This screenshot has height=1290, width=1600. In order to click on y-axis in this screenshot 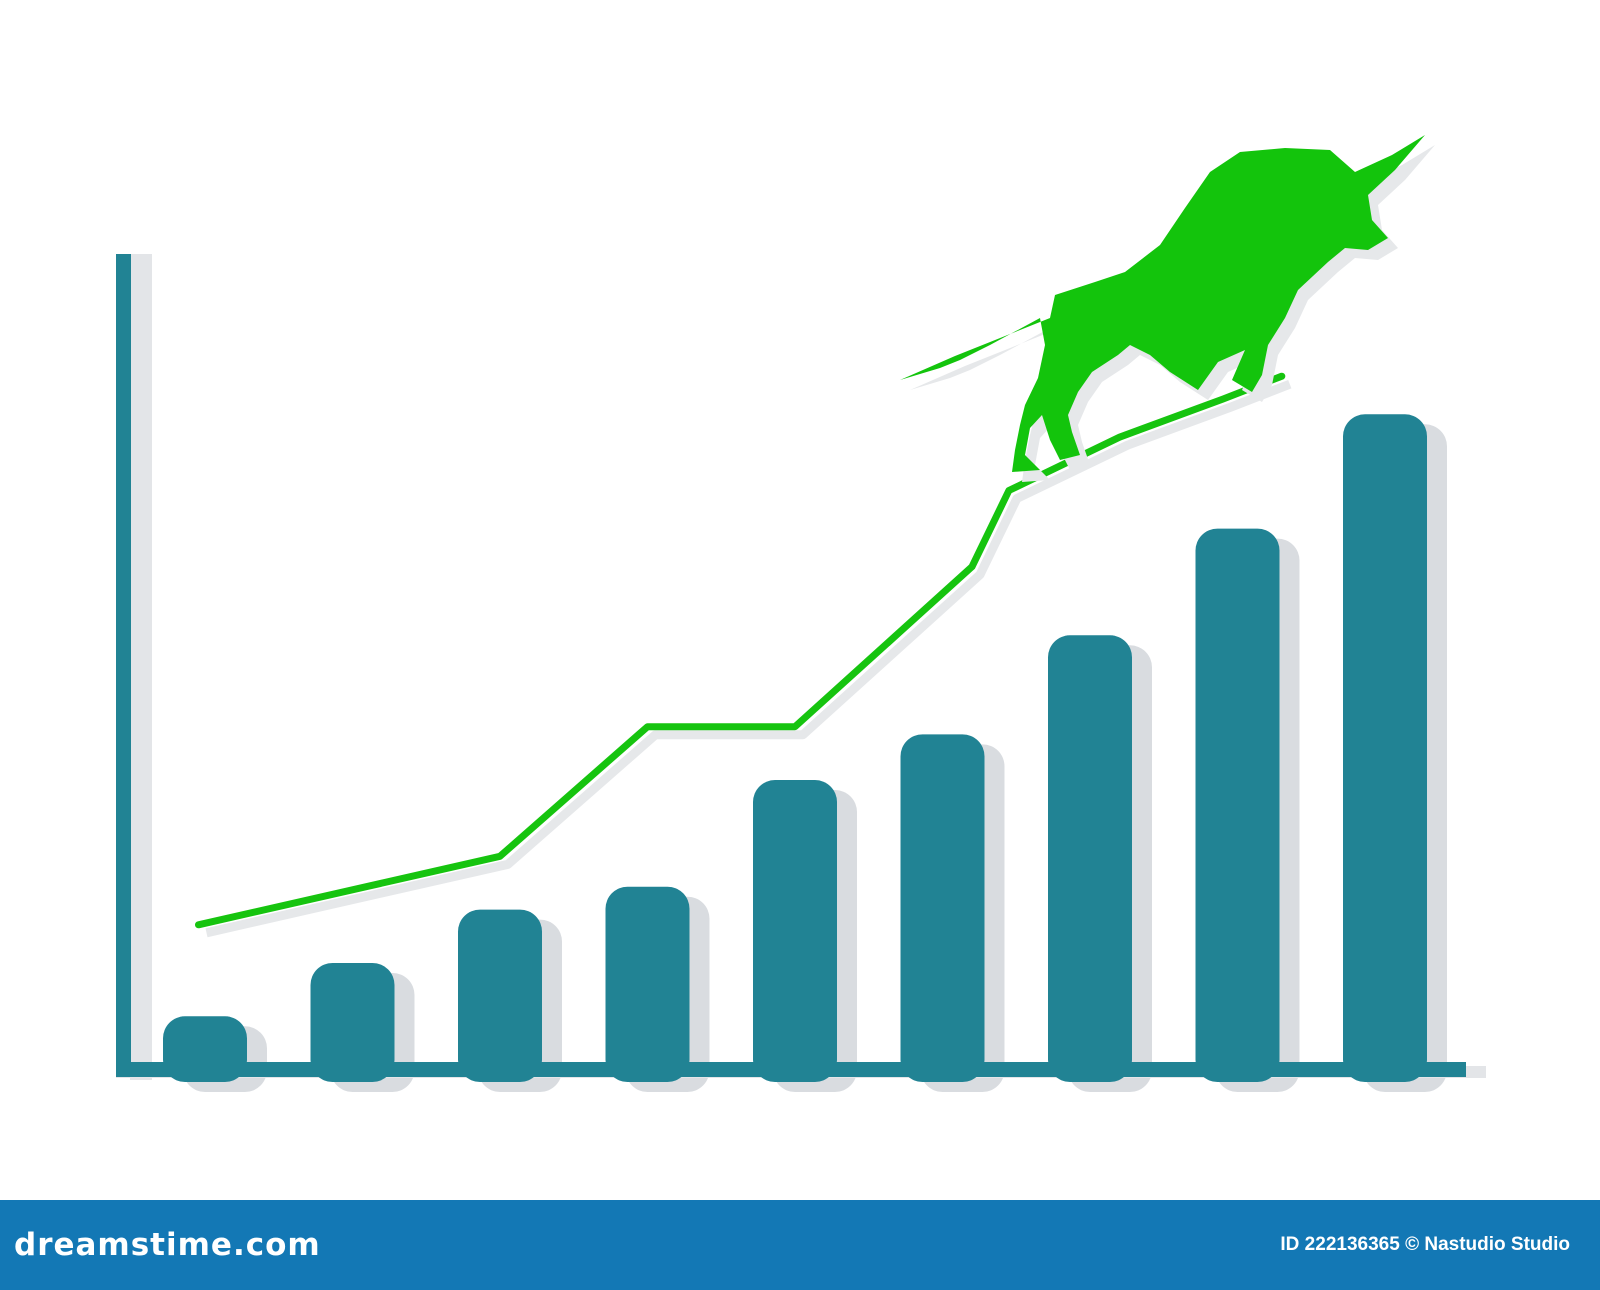, I will do `click(123, 665)`.